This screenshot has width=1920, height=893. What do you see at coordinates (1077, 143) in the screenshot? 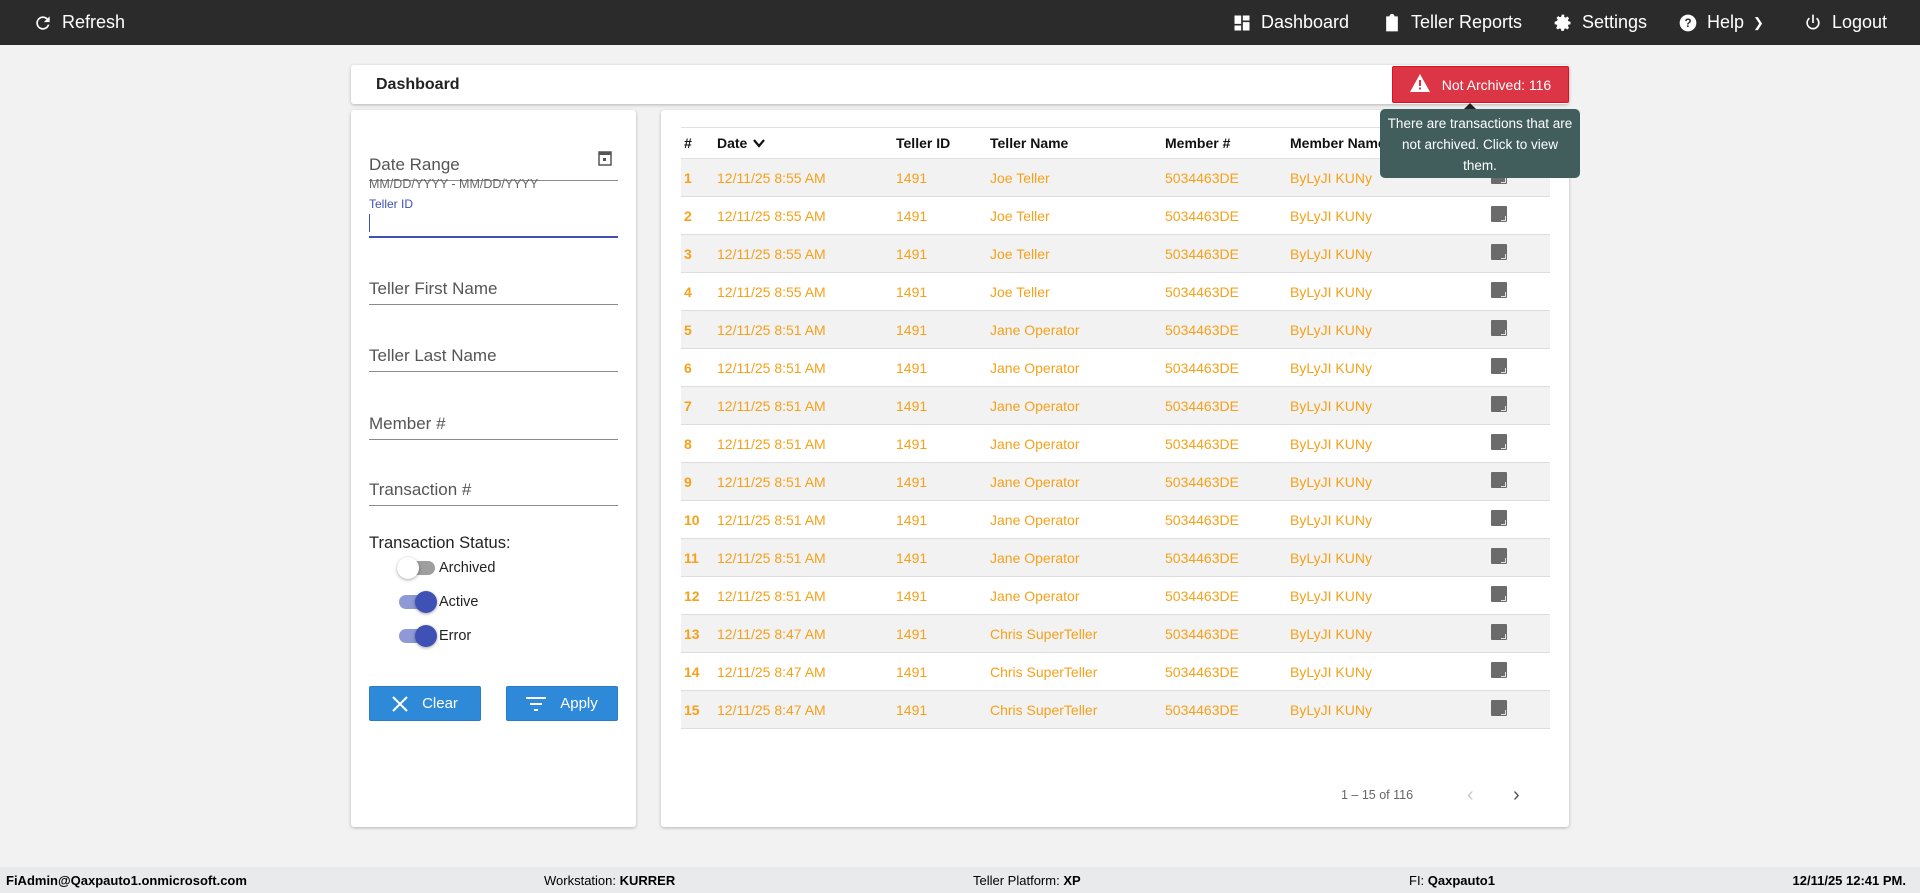
I see `col-header-teller-name: Teller Name` at bounding box center [1077, 143].